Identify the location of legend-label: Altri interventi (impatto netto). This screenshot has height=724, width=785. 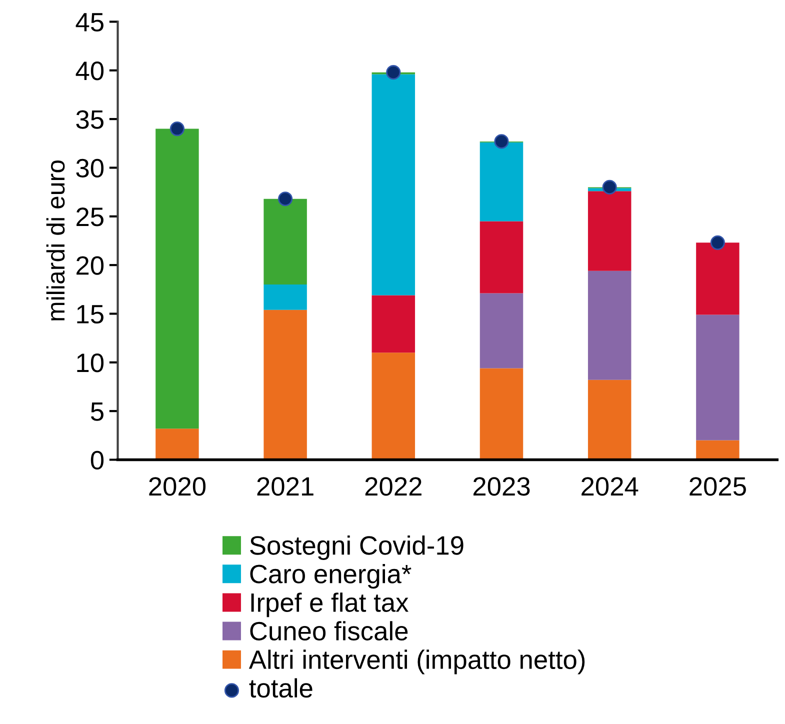
(416, 662).